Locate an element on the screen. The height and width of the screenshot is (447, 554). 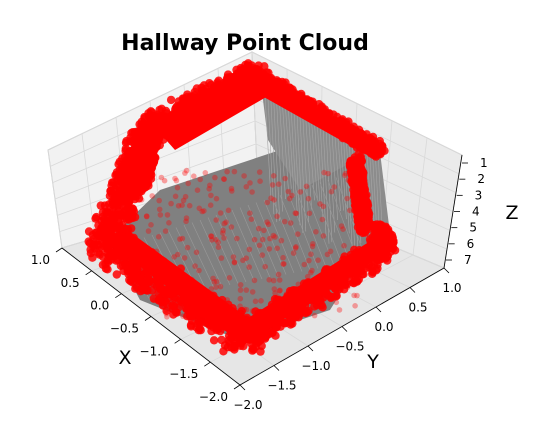
x-tick-label: 0.5 is located at coordinates (70, 283).